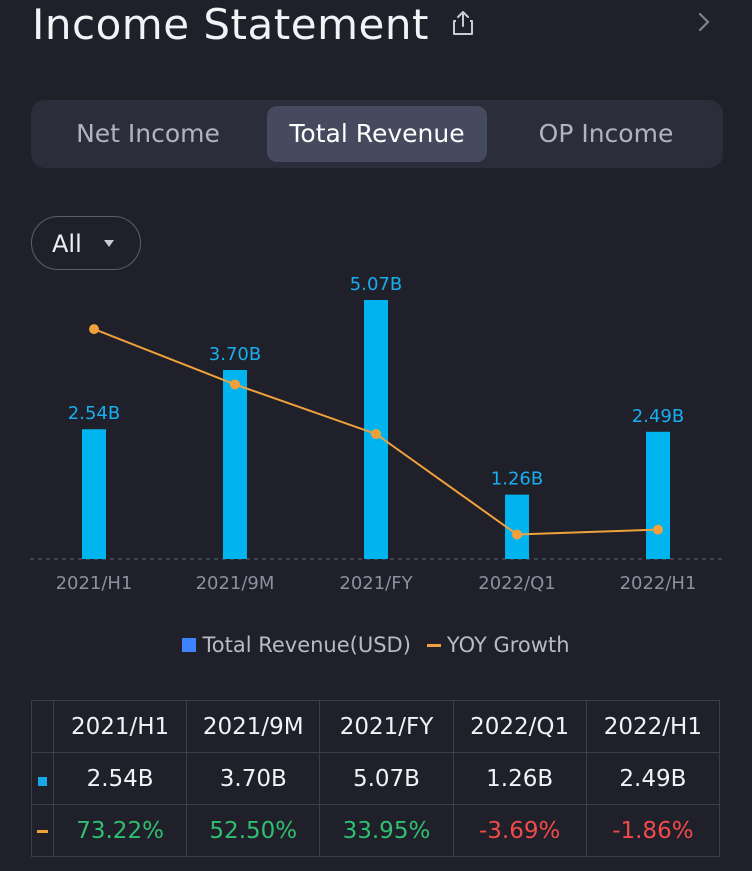  Describe the element at coordinates (519, 830) in the screenshot. I see `table-cell: -3.69%` at that location.